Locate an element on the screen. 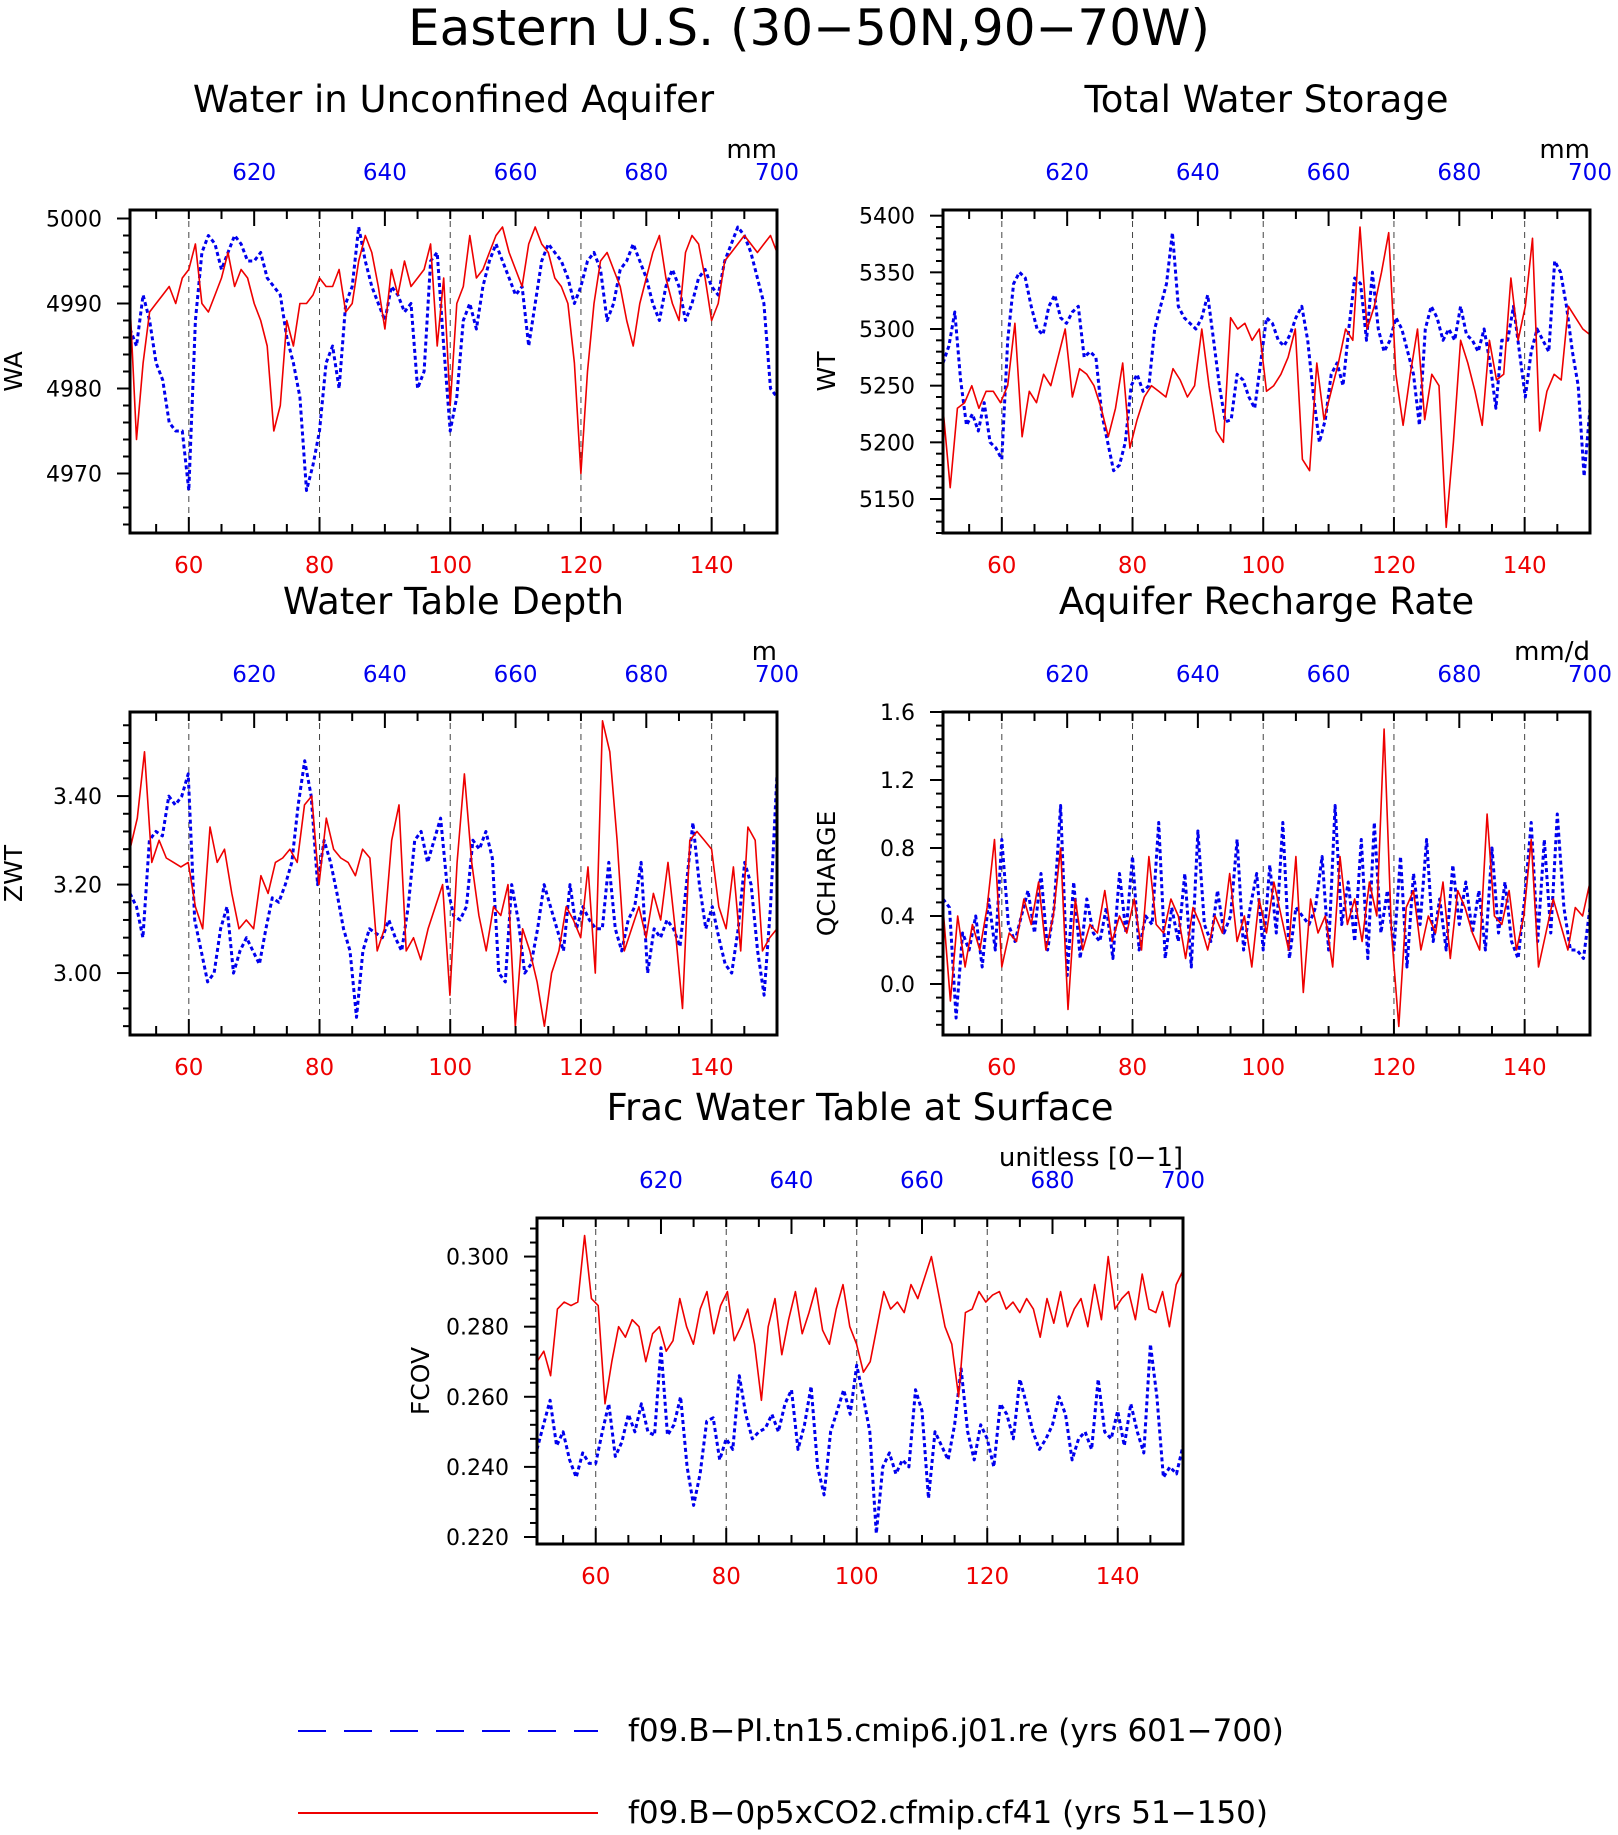  units-label: mm/d is located at coordinates (1552, 652).